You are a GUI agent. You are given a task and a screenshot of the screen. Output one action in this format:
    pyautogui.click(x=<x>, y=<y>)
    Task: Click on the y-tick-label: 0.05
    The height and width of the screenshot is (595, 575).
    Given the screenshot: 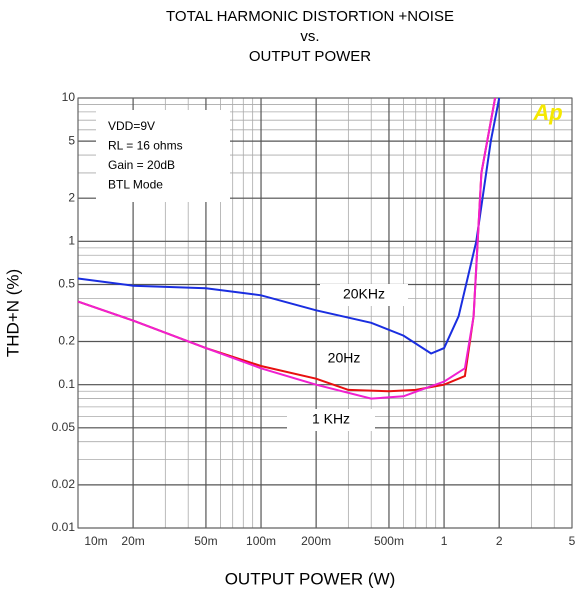 What is the action you would take?
    pyautogui.click(x=64, y=427)
    